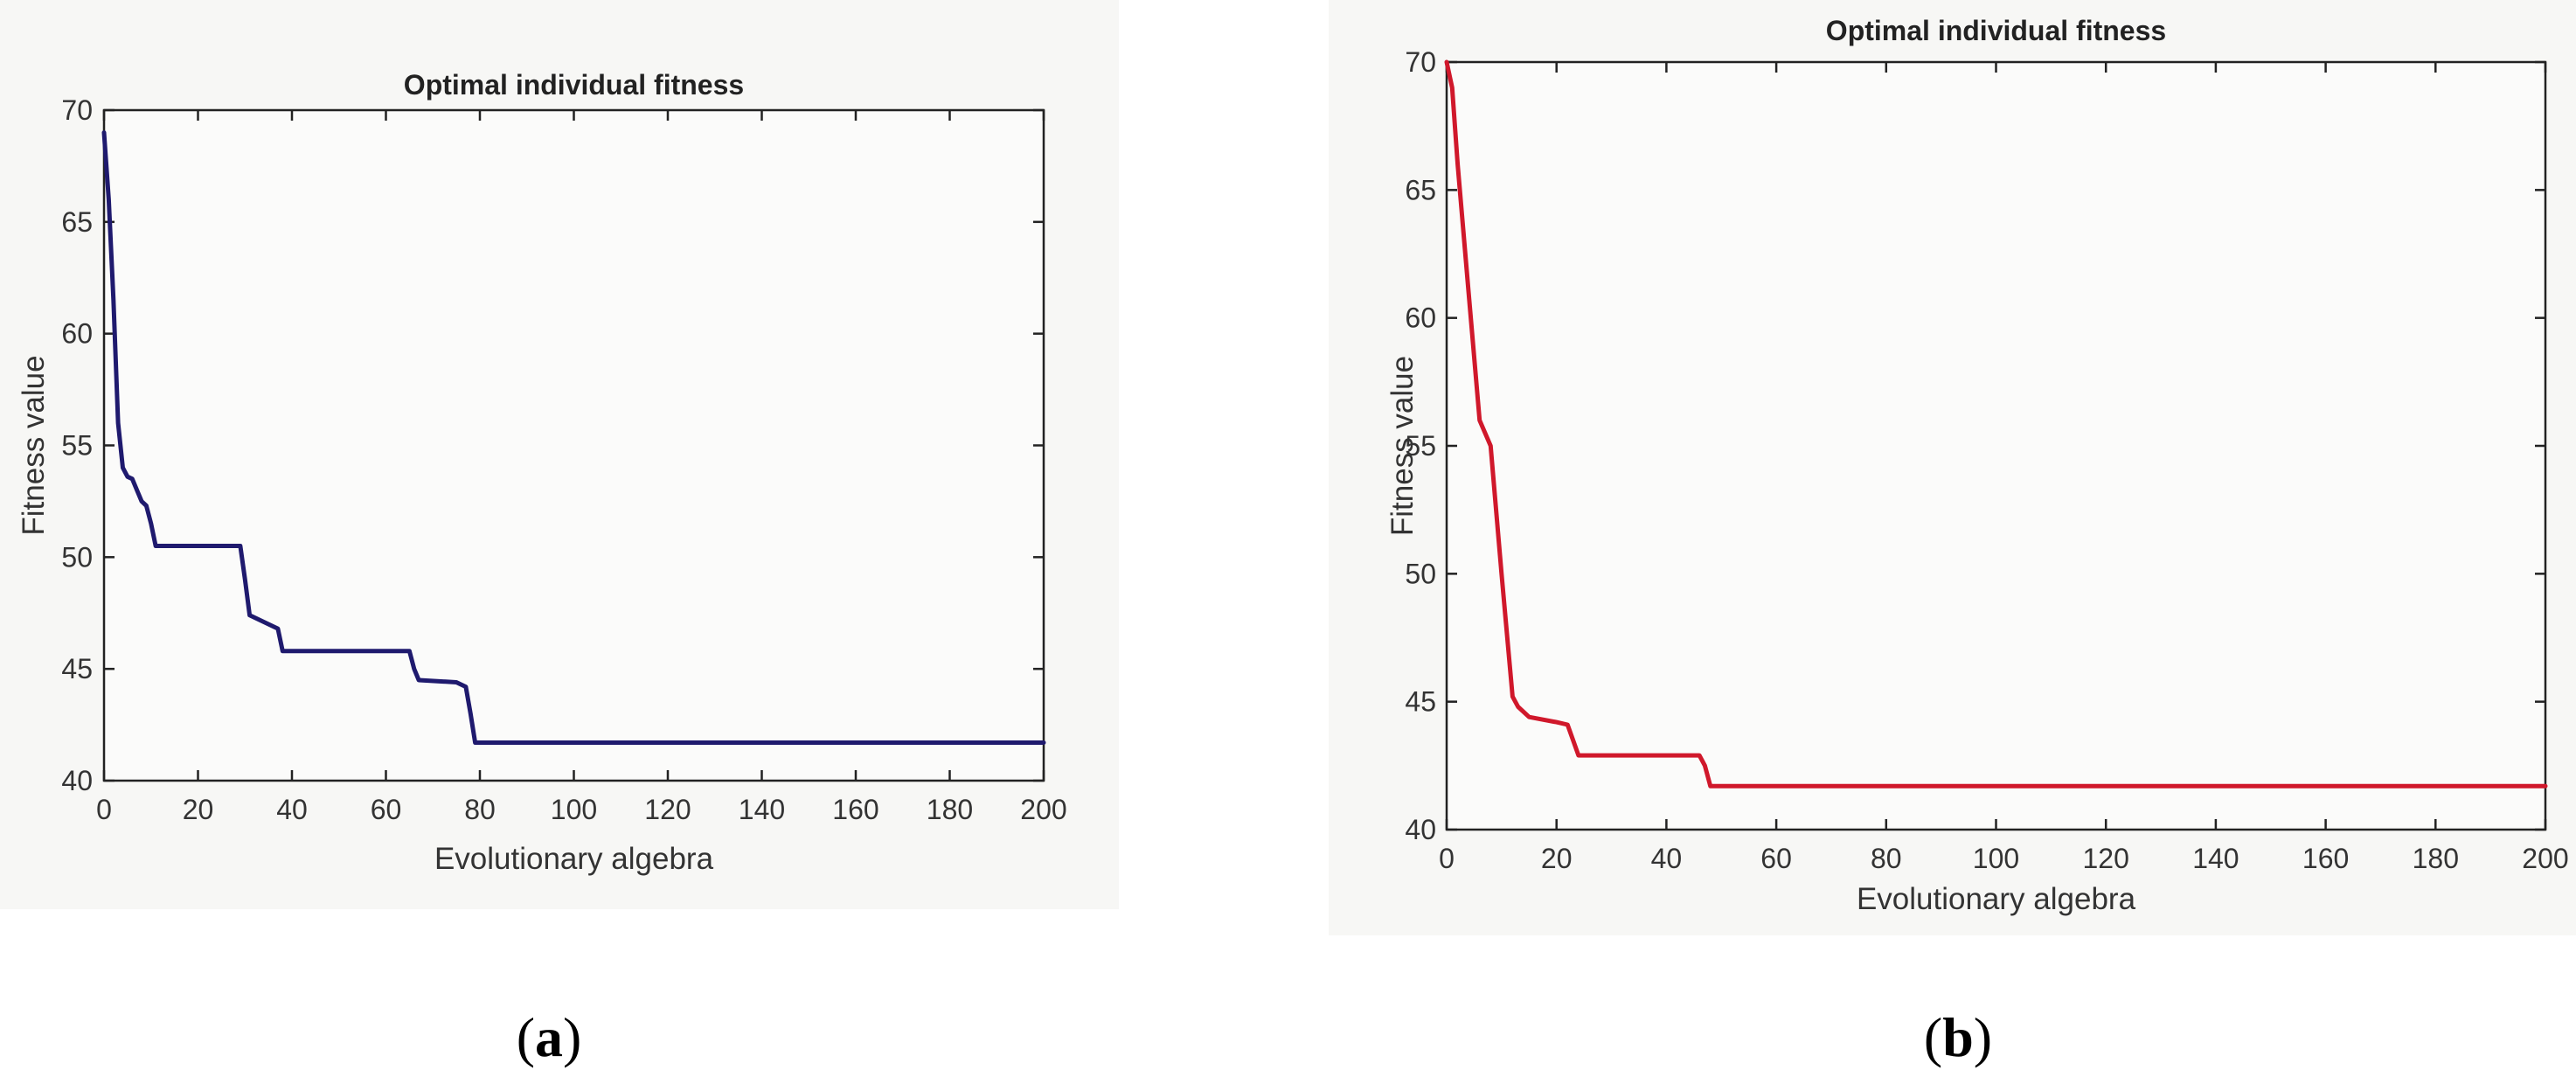  I want to click on caption-a-letter: a, so click(549, 1037).